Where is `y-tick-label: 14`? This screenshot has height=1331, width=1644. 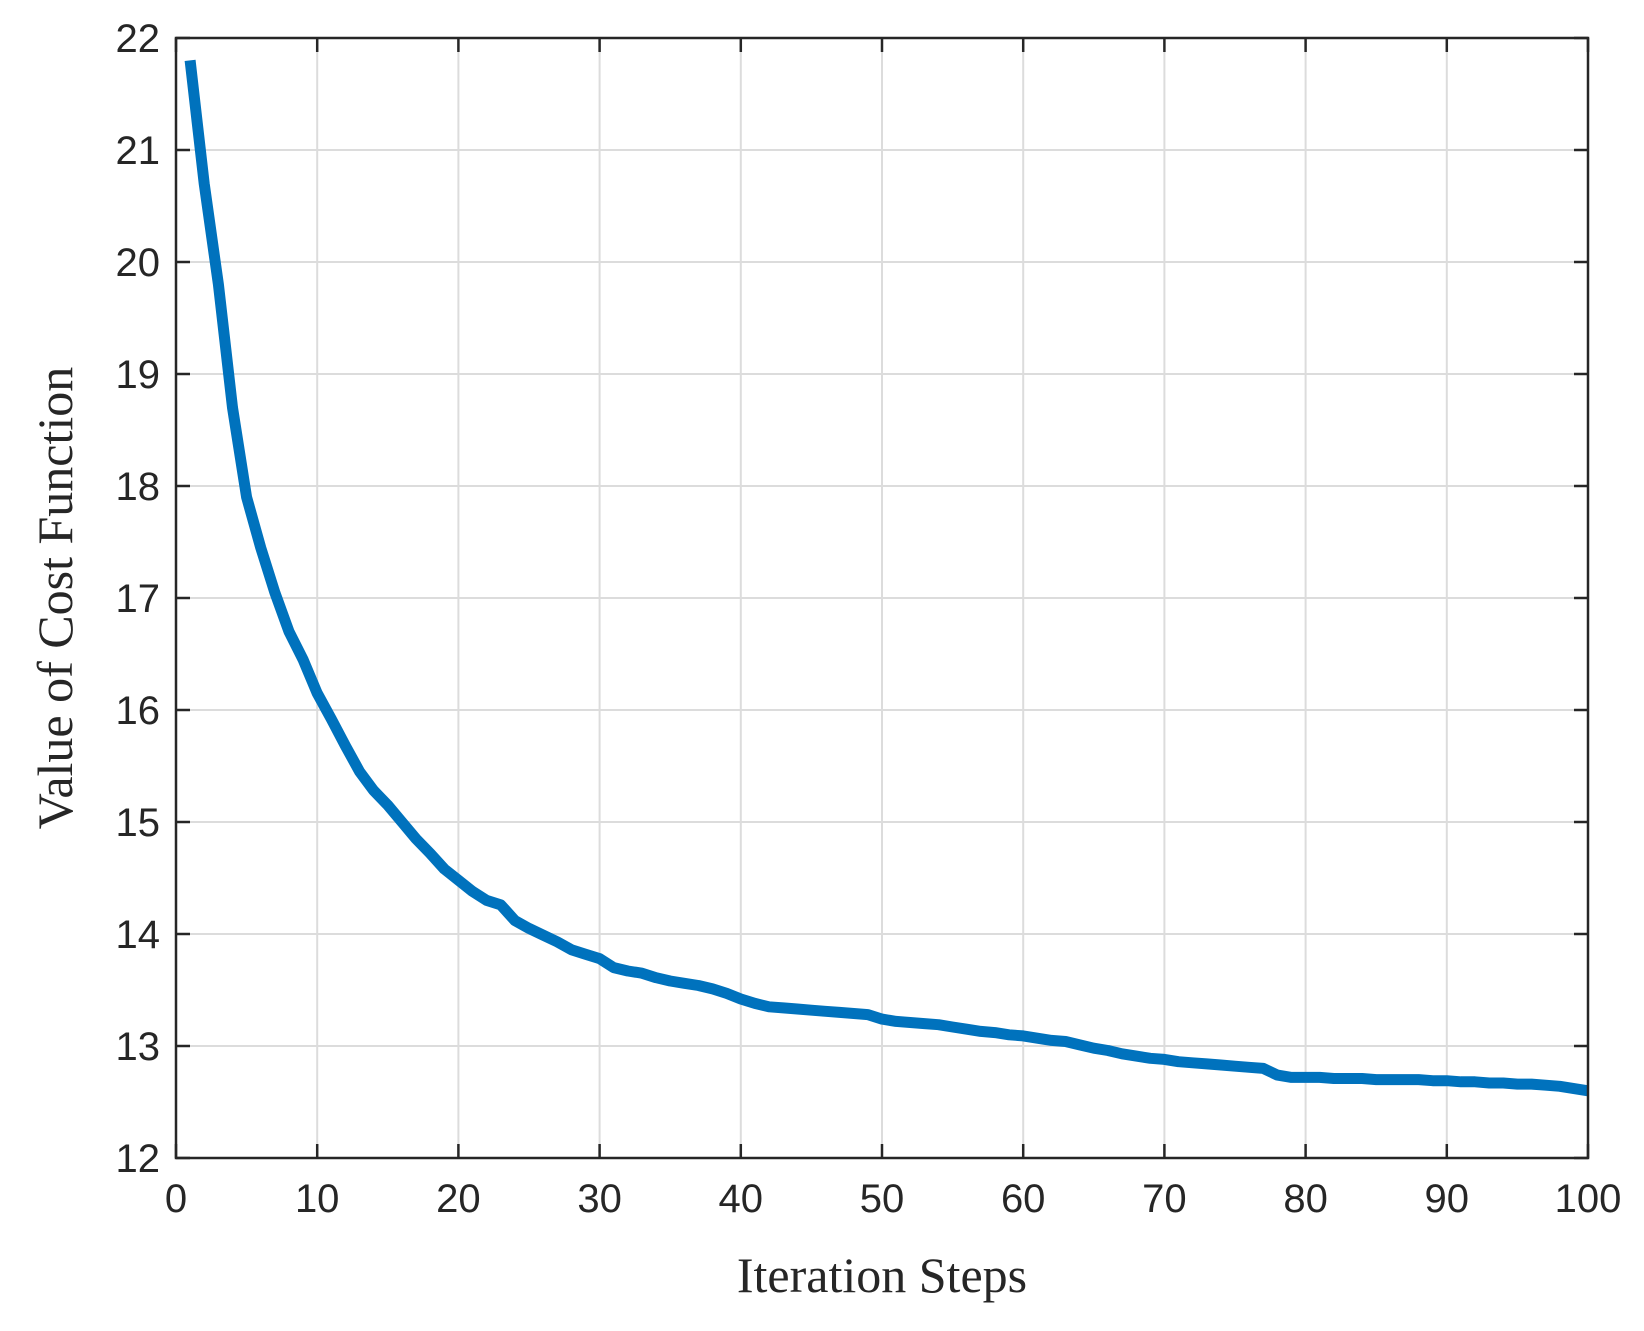 y-tick-label: 14 is located at coordinates (138, 935).